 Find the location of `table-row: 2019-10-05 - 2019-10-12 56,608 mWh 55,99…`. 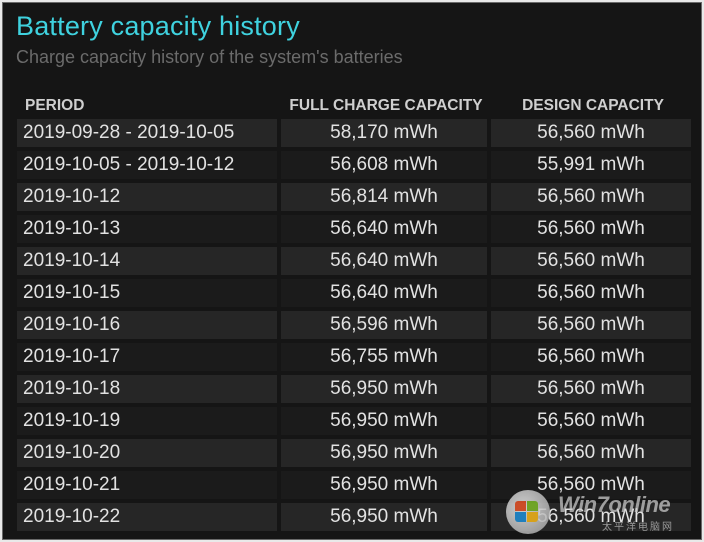

table-row: 2019-10-05 - 2019-10-12 56,608 mWh 55,99… is located at coordinates (354, 165).